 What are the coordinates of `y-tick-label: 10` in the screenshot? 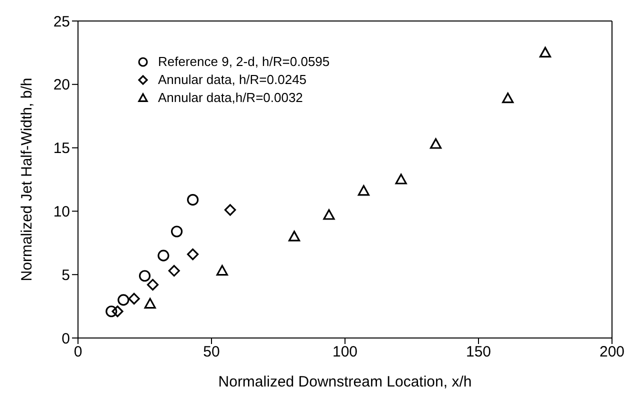 It's located at (61, 212).